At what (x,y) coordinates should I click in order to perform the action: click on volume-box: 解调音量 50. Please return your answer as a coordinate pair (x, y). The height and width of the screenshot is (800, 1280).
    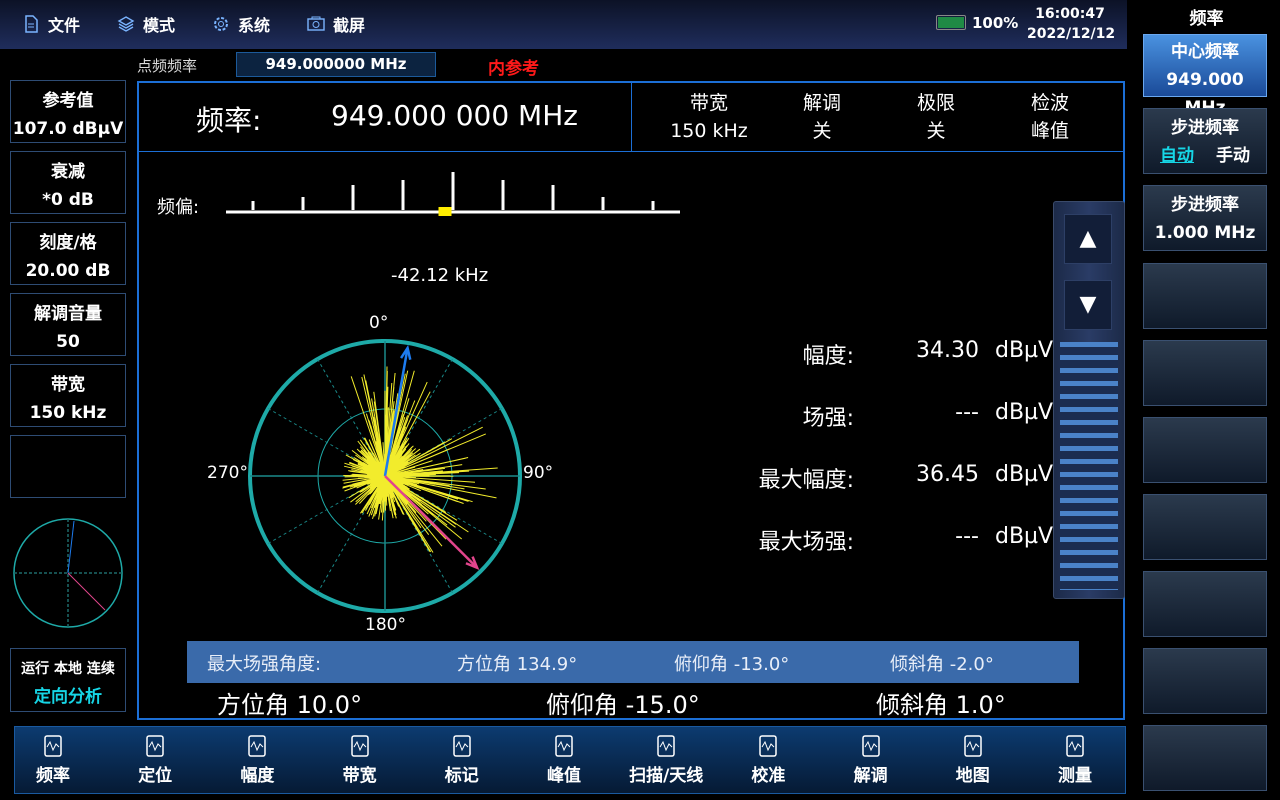
    Looking at the image, I should click on (68, 324).